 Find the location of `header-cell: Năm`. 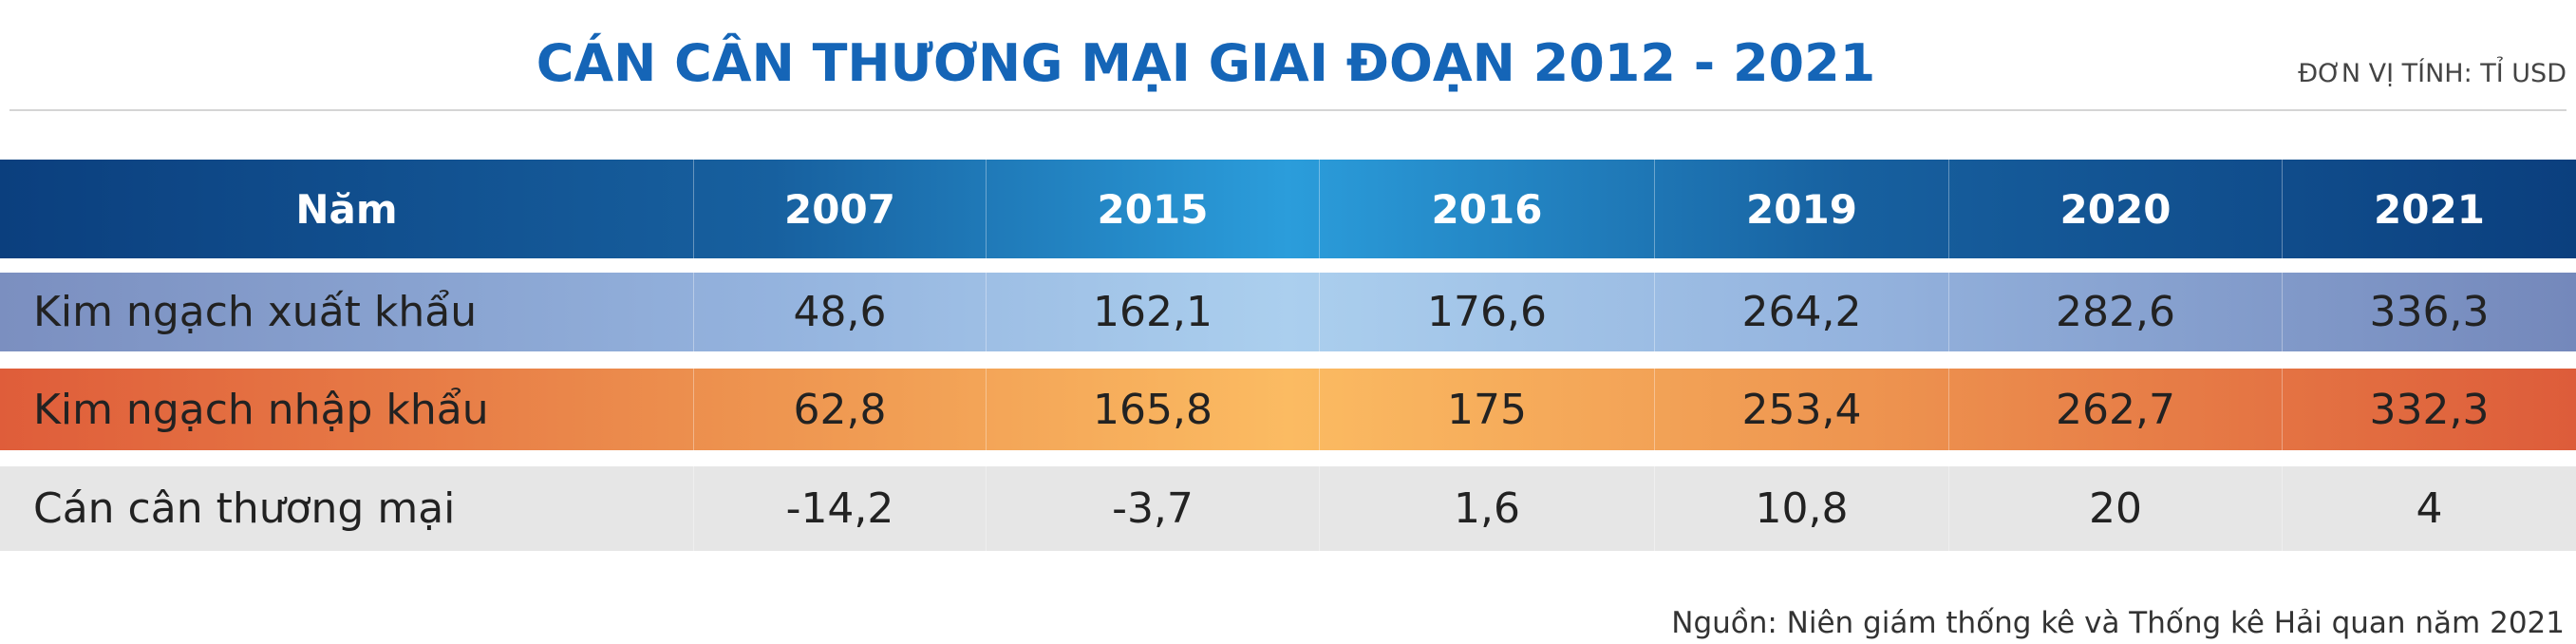

header-cell: Năm is located at coordinates (346, 209).